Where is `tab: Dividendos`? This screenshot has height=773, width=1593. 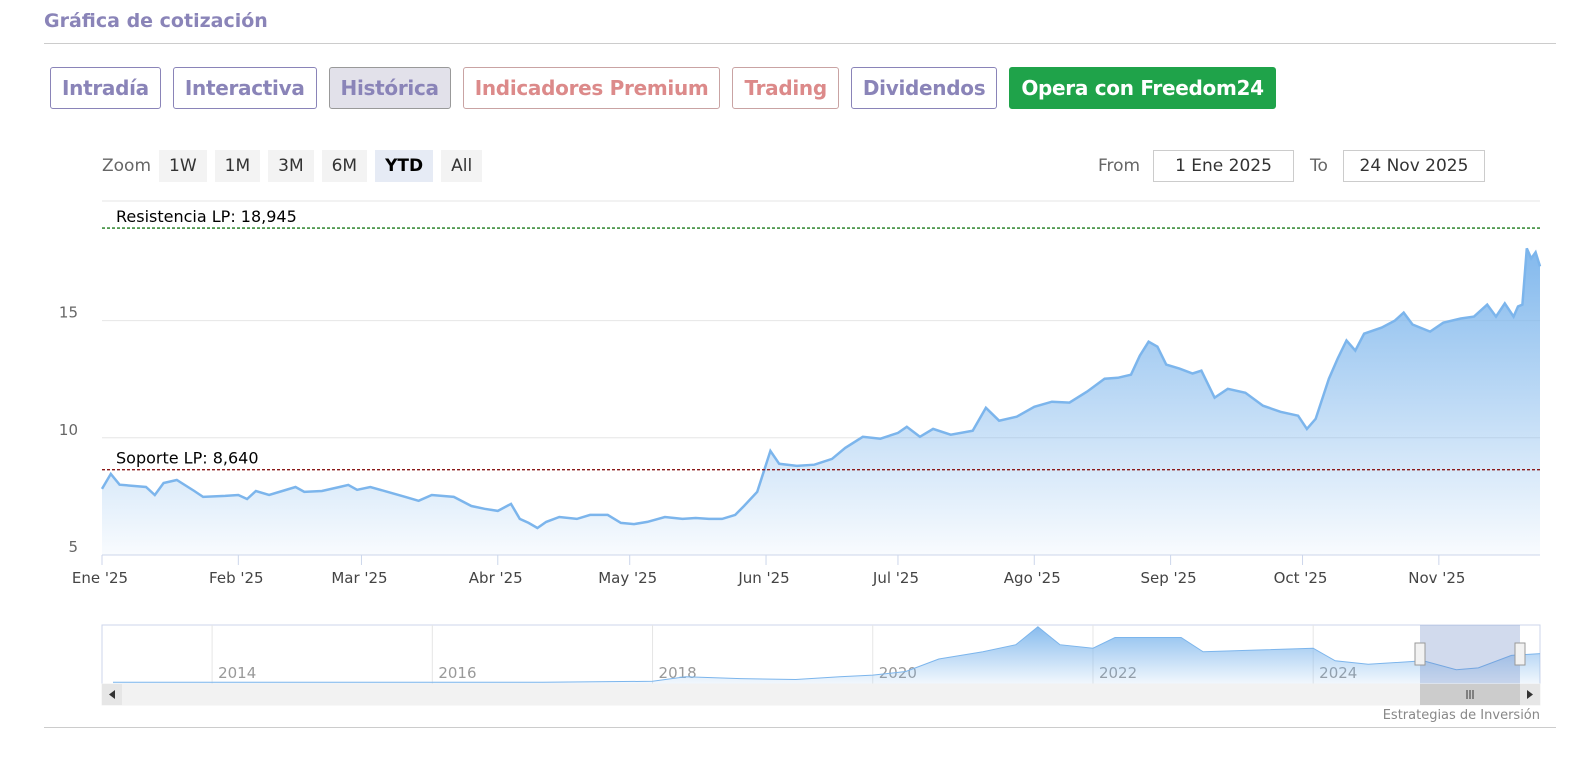
tab: Dividendos is located at coordinates (924, 88).